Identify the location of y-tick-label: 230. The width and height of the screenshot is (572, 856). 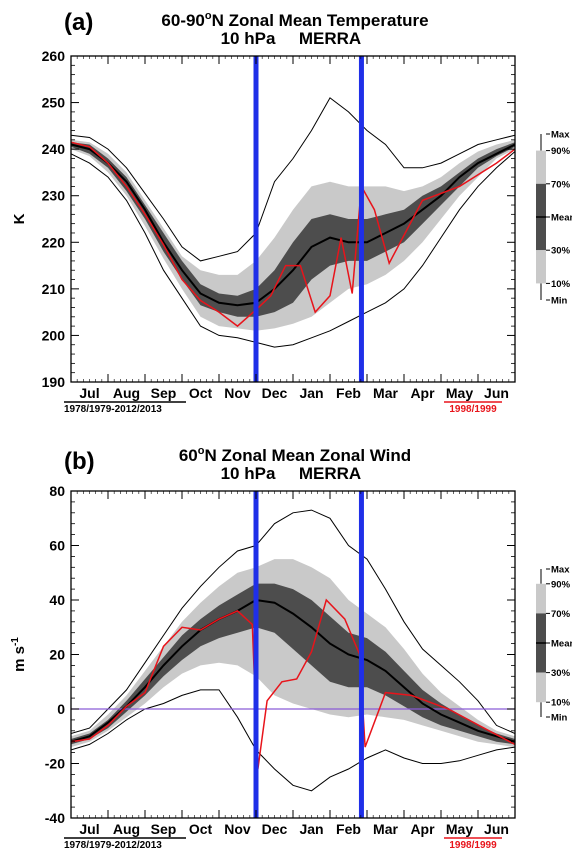
(54, 196).